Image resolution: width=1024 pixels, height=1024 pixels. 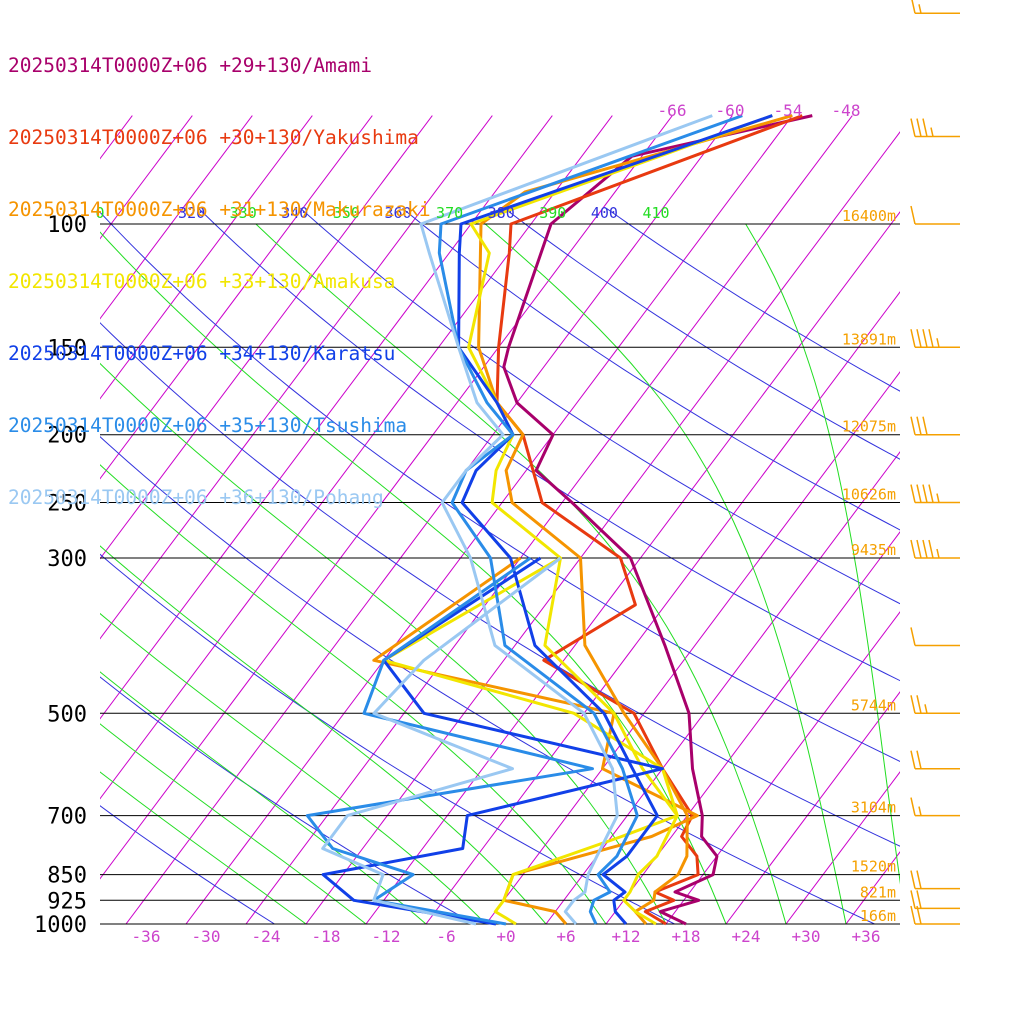 I want to click on height-label: 5744m, so click(x=873, y=705).